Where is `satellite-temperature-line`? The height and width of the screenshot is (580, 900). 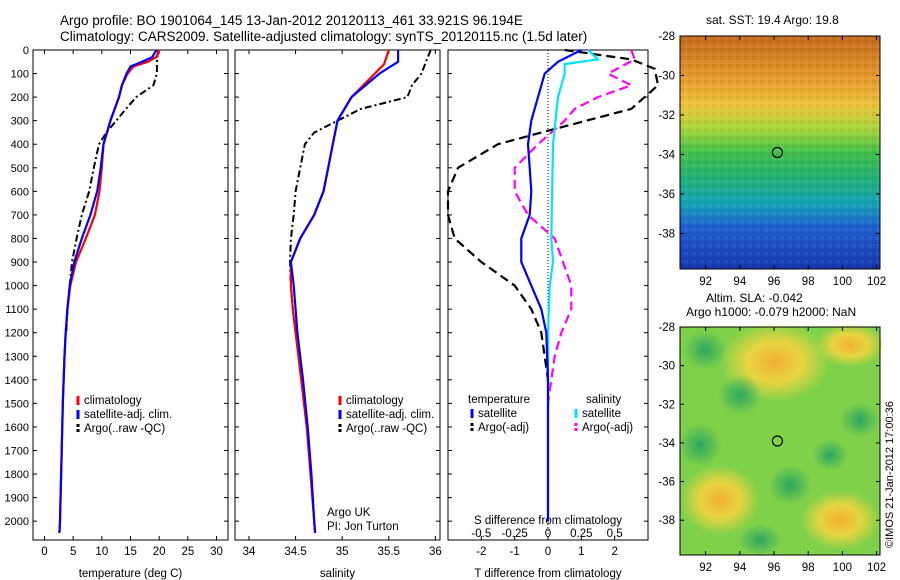
satellite-temperature-line is located at coordinates (108, 291).